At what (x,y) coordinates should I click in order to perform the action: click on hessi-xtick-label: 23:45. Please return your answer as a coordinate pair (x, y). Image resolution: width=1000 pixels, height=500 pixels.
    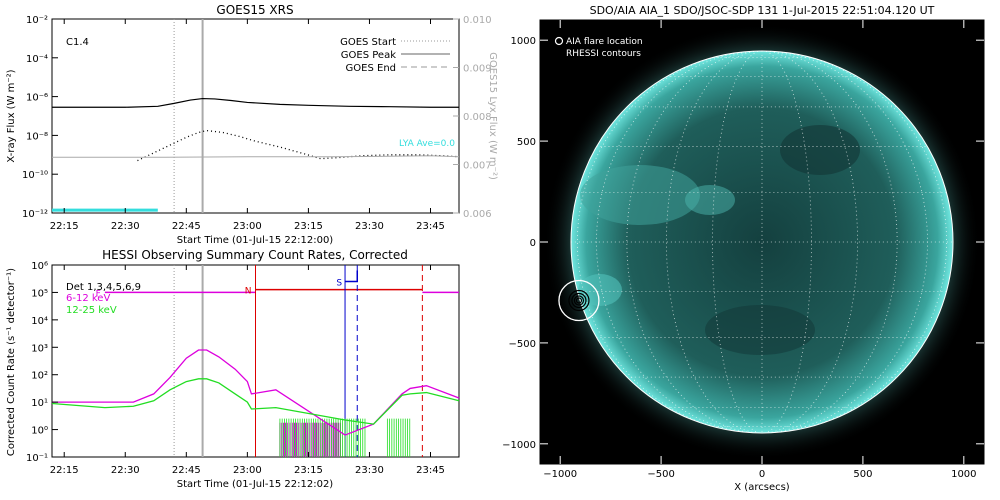
    Looking at the image, I should click on (430, 470).